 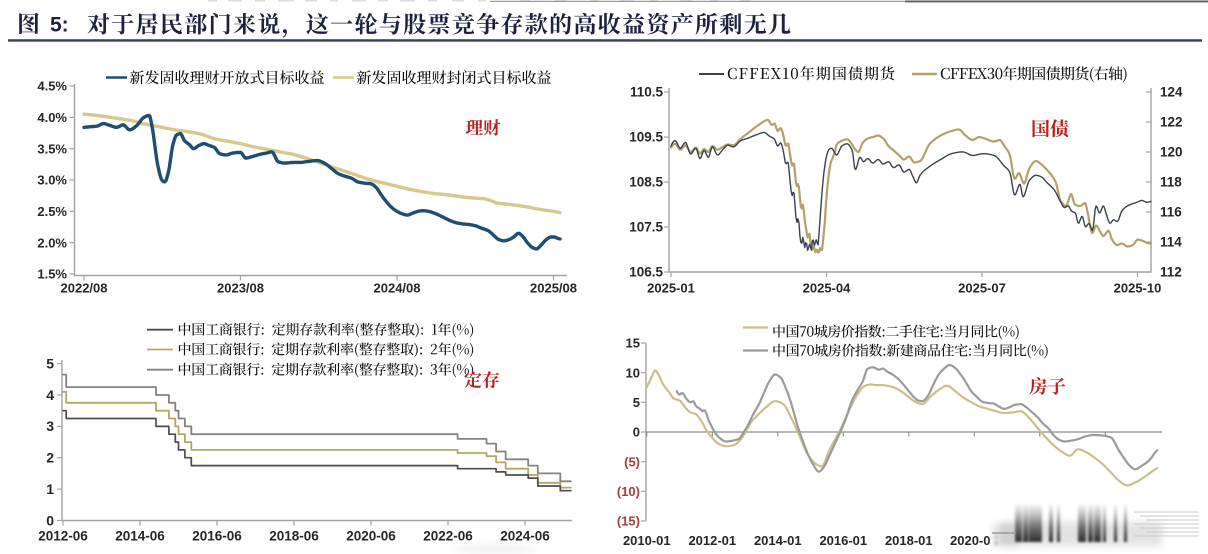 What do you see at coordinates (525, 536) in the screenshot?
I see `svg-text: 2024-06` at bounding box center [525, 536].